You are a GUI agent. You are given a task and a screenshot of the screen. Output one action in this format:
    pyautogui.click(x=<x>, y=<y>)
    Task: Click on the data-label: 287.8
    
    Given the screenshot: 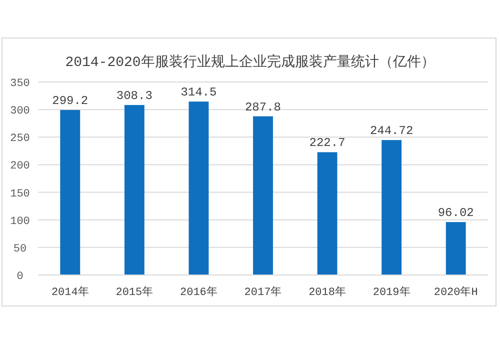 What is the action you would take?
    pyautogui.click(x=263, y=107)
    